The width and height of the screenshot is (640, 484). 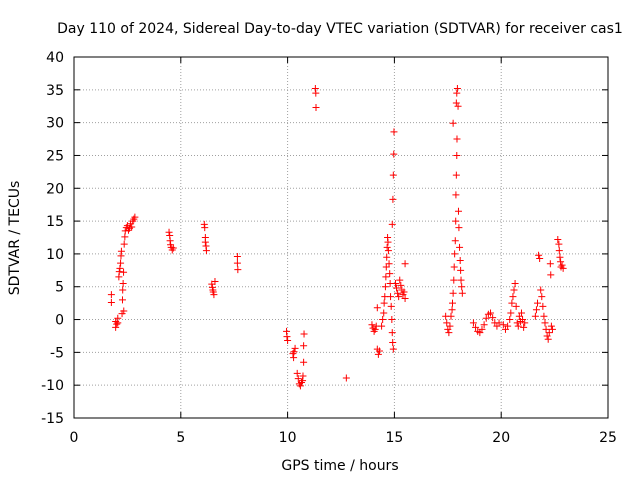 I want to click on y-tick-label: -5, so click(x=57, y=353).